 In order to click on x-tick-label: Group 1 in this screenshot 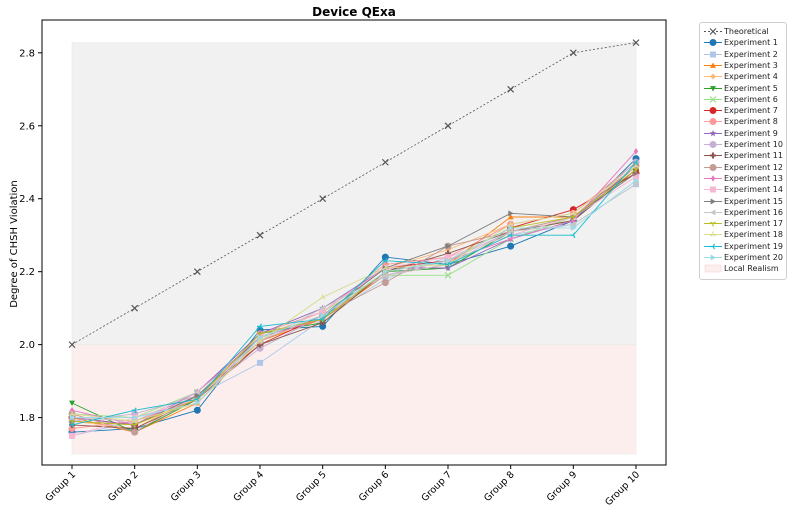, I will do `click(60, 486)`.